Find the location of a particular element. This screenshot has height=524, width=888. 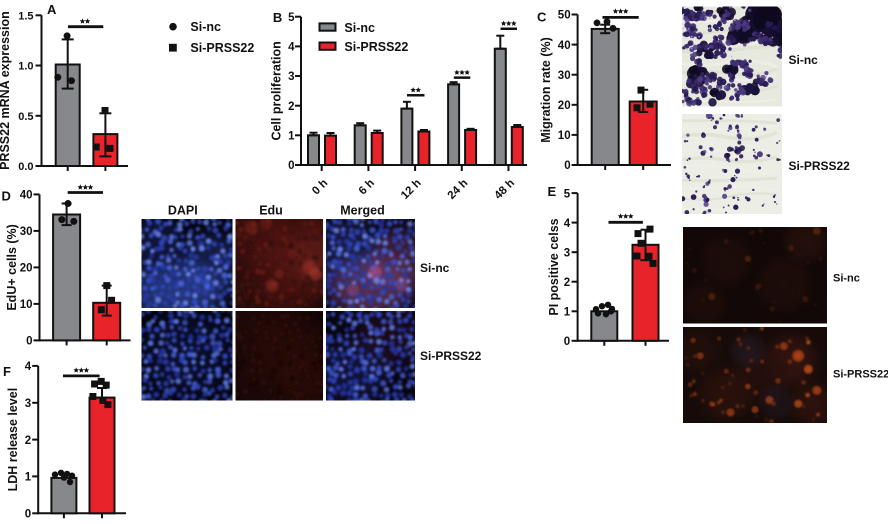

svg-text: LDH release level is located at coordinates (13, 440).